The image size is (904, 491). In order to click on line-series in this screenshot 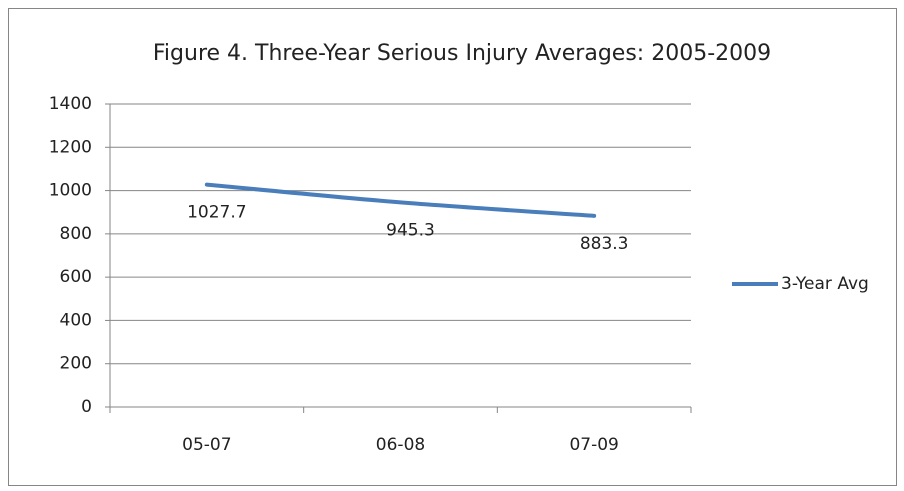, I will do `click(400, 200)`.